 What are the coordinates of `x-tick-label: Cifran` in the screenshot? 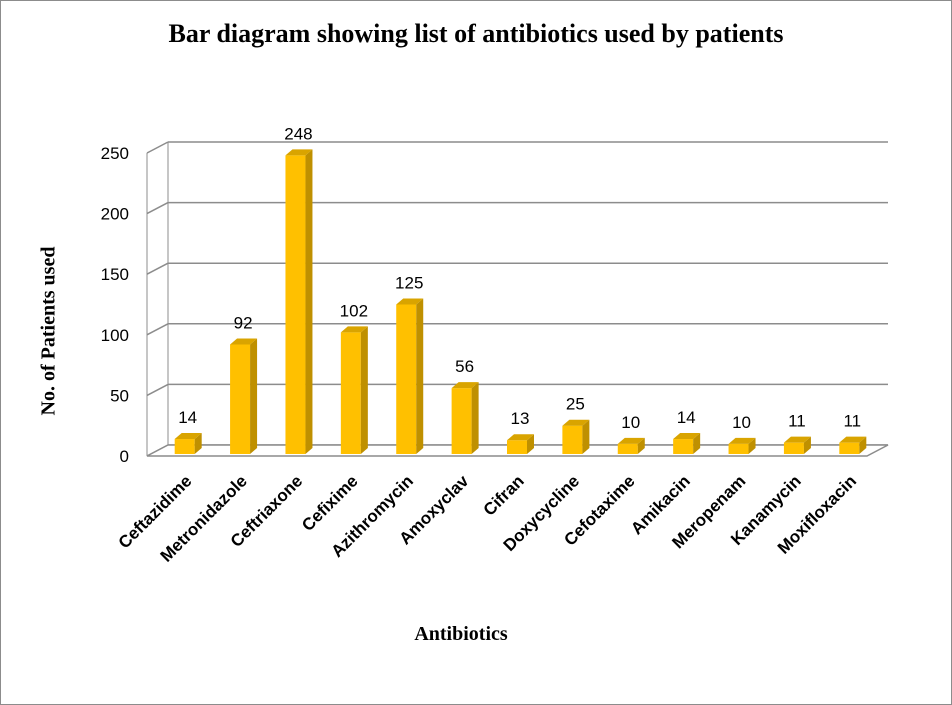 It's located at (504, 495).